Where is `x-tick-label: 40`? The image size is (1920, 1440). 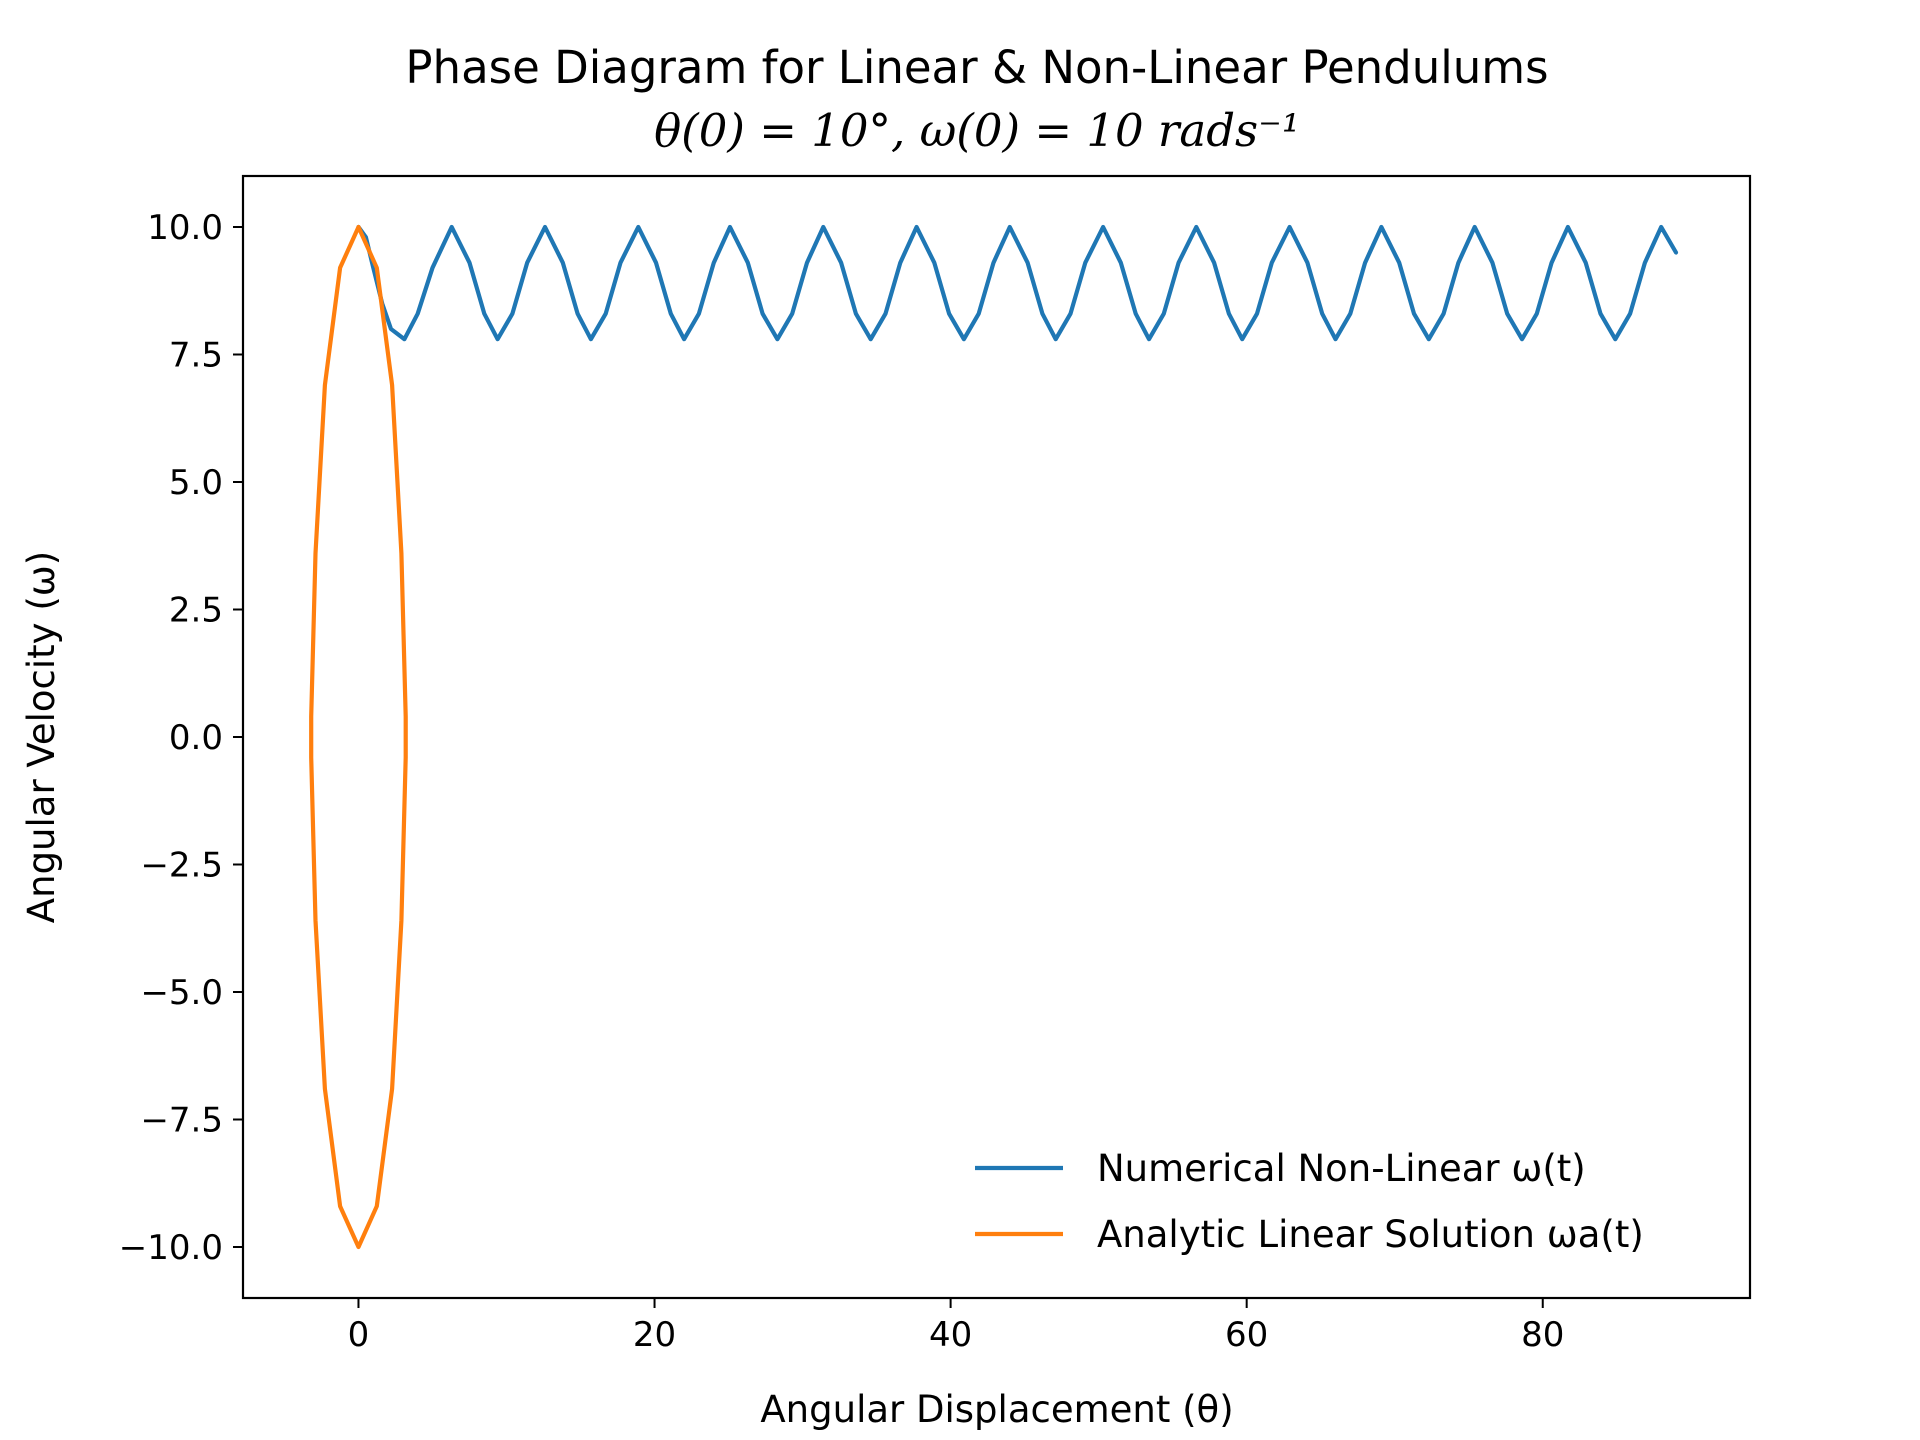 x-tick-label: 40 is located at coordinates (950, 1335).